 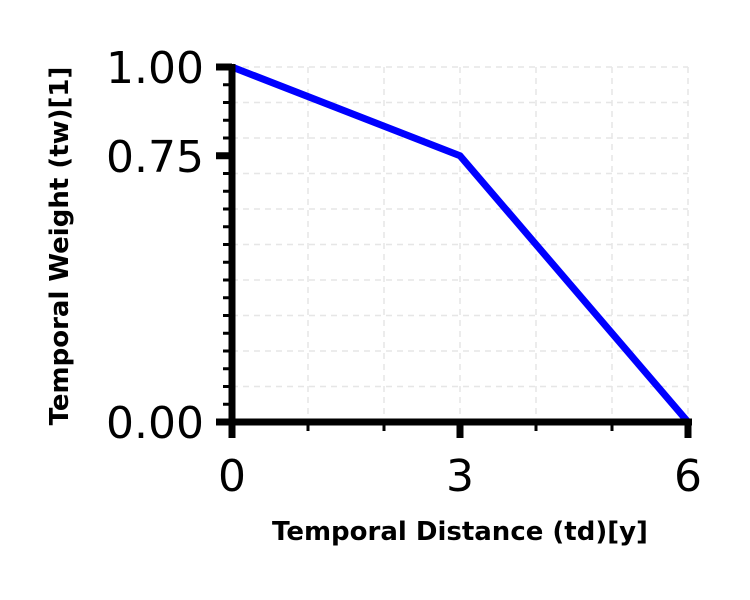 I want to click on x-axis-label: Temporal Distance (td)[y], so click(x=460, y=532).